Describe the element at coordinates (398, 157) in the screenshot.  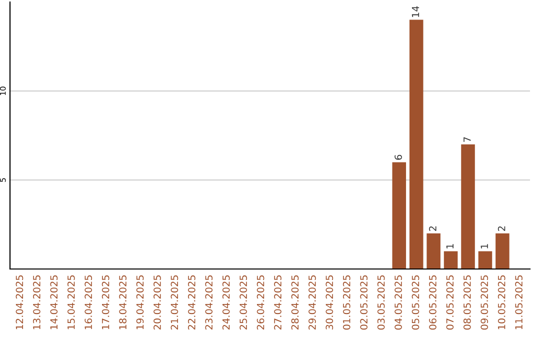
I see `data-label: 6` at that location.